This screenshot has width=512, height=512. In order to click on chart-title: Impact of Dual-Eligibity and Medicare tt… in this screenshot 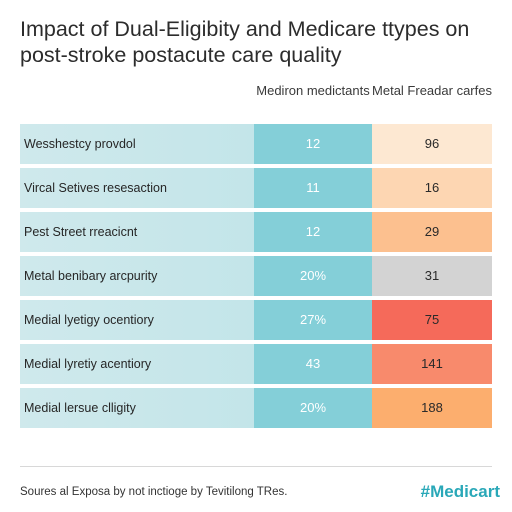, I will do `click(245, 42)`.